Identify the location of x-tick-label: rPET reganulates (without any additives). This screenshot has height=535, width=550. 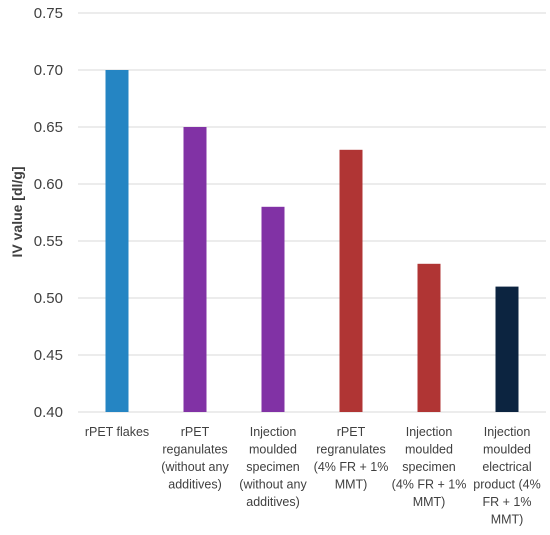
(195, 458).